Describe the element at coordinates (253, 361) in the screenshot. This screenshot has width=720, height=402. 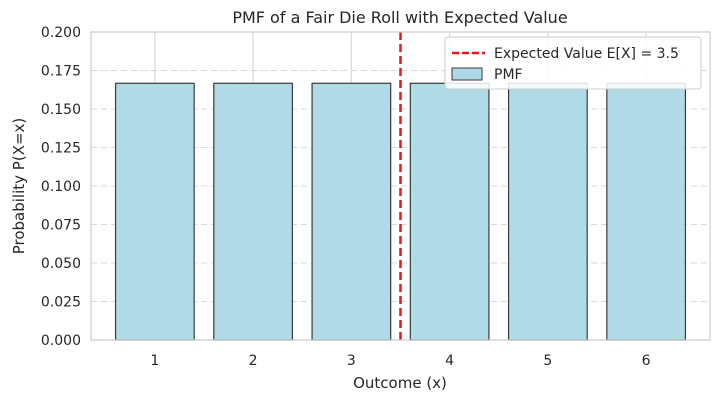
I see `x-tick-label: 2` at that location.